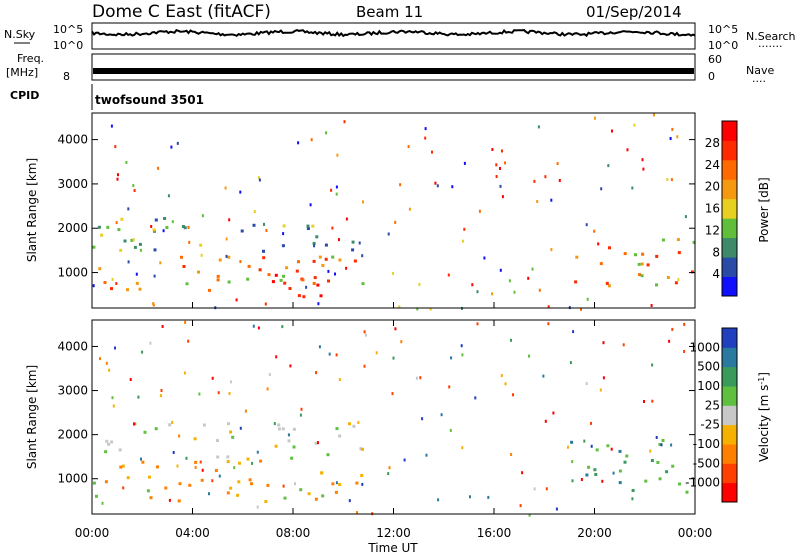  Describe the element at coordinates (392, 547) in the screenshot. I see `x-axis-label: Time UT` at that location.